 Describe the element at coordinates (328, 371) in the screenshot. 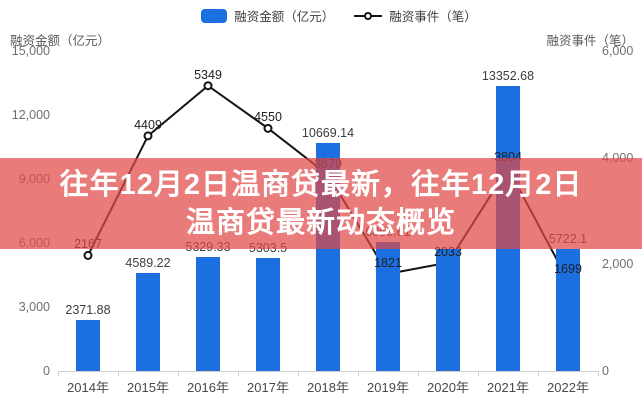

I see `x-axis-line` at that location.